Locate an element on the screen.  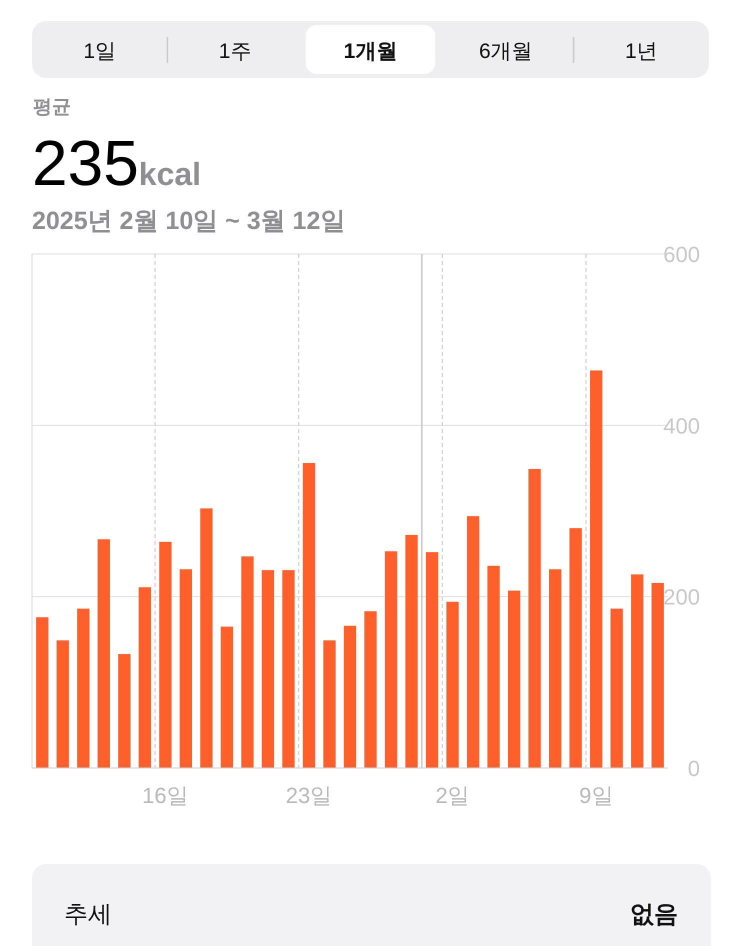
text: 6개월 is located at coordinates (506, 51).